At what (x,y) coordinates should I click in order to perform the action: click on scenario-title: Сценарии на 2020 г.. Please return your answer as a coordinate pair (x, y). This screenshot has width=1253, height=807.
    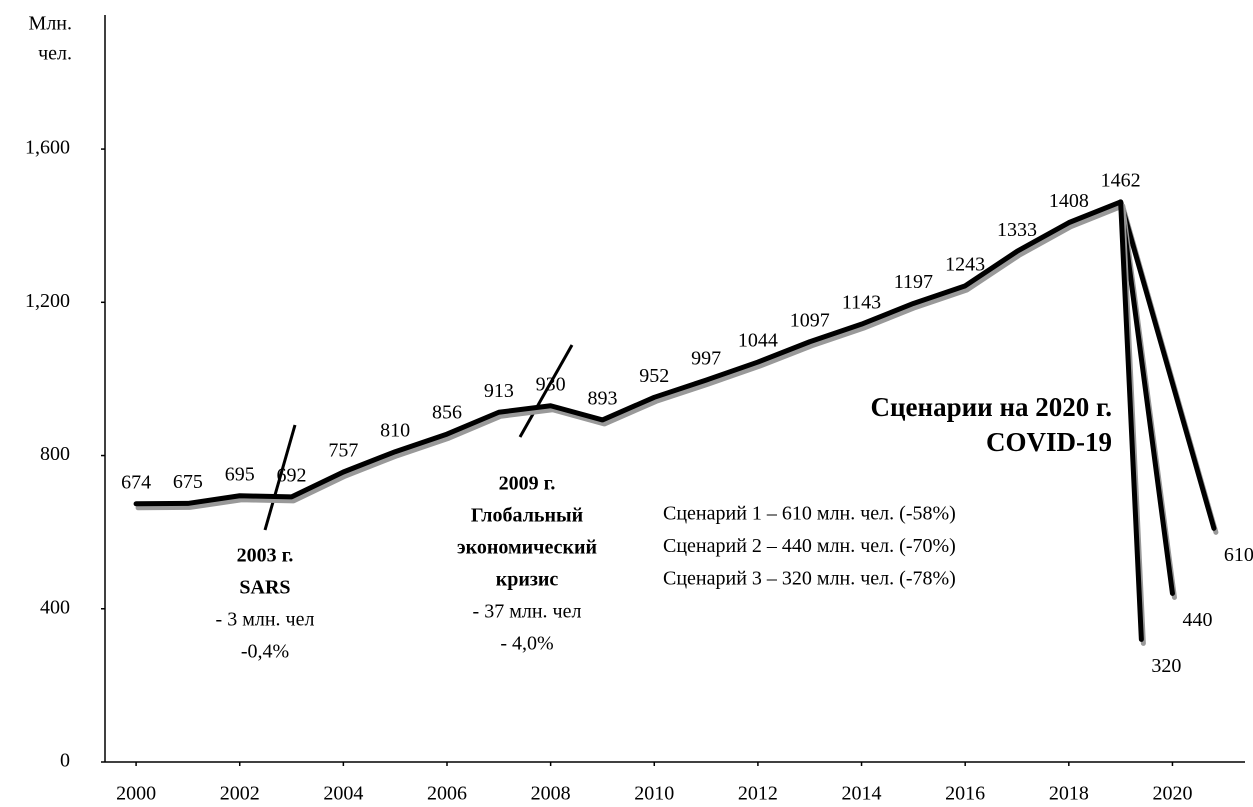
    Looking at the image, I should click on (992, 407).